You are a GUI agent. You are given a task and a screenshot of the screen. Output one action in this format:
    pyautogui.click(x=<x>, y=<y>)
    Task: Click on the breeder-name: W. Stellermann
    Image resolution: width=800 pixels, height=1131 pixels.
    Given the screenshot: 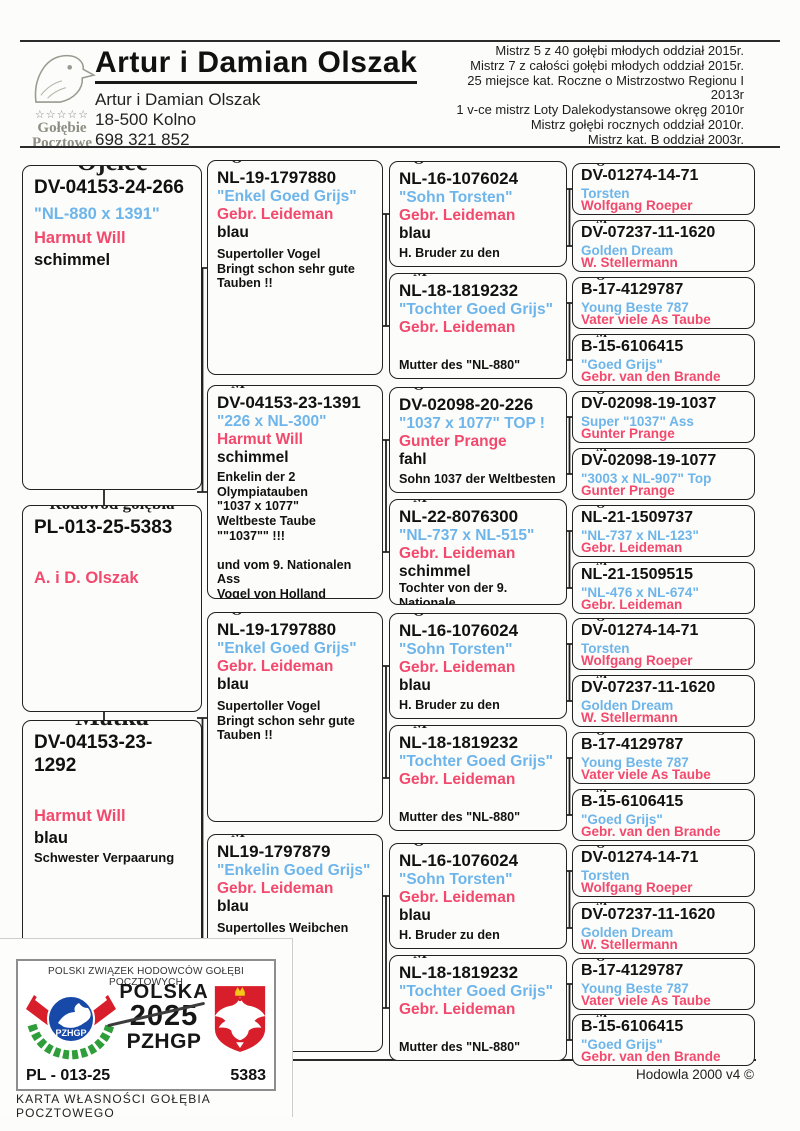 What is the action you would take?
    pyautogui.click(x=629, y=718)
    